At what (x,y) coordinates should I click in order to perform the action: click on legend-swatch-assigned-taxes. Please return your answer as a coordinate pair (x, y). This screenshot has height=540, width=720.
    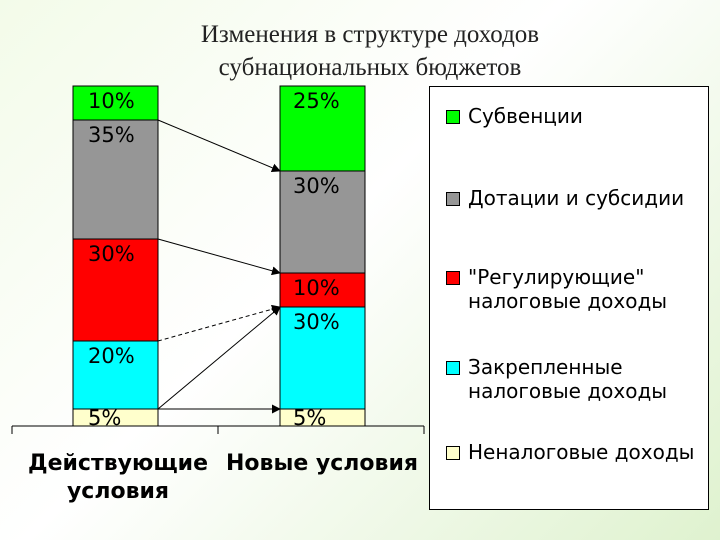
    Looking at the image, I should click on (453, 368).